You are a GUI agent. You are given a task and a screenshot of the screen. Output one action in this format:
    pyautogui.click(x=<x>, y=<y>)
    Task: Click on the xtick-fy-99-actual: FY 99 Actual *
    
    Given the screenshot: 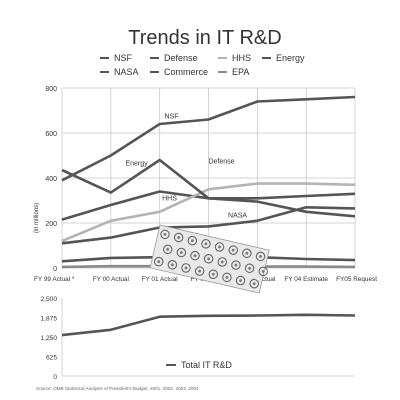 What is the action you would take?
    pyautogui.click(x=54, y=279)
    